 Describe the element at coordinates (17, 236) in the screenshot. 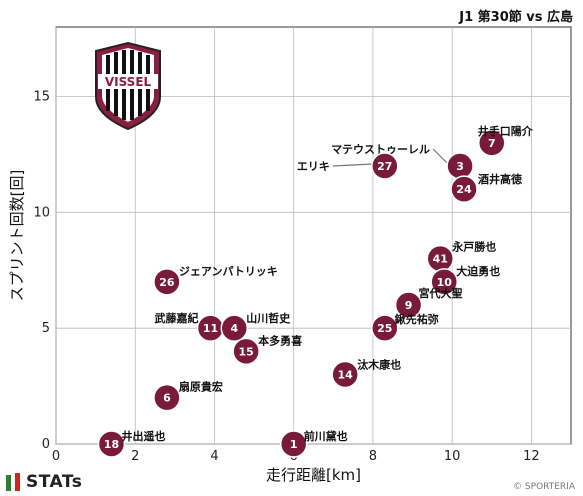

I see `y-axis-label: スプリント回数[回]` at that location.